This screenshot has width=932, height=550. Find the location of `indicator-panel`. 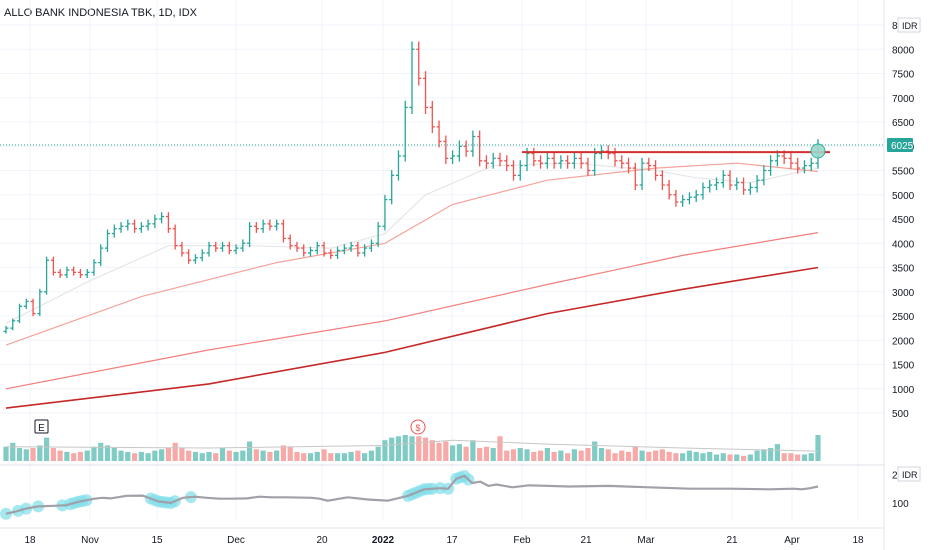

indicator-panel is located at coordinates (409, 494).